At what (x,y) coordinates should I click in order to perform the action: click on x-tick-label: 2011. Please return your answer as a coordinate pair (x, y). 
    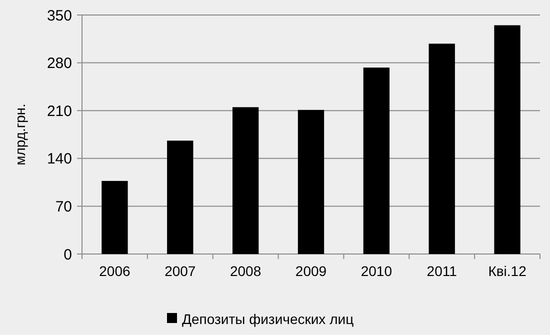
    Looking at the image, I should click on (442, 271).